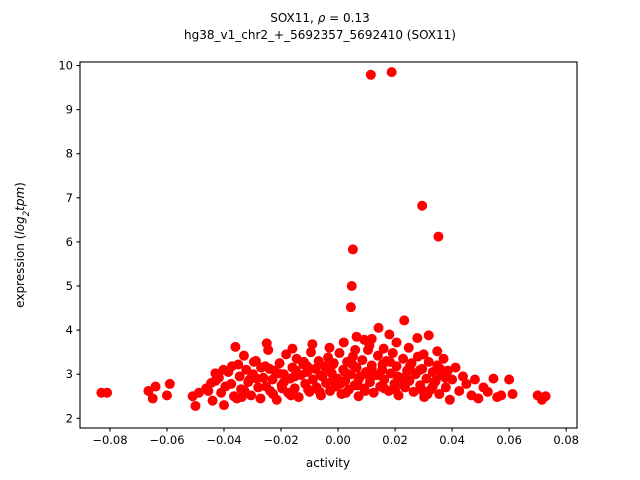 The image size is (640, 480). Describe the element at coordinates (294, 18) in the screenshot. I see `title-gene-prefix: SOX11,` at that location.